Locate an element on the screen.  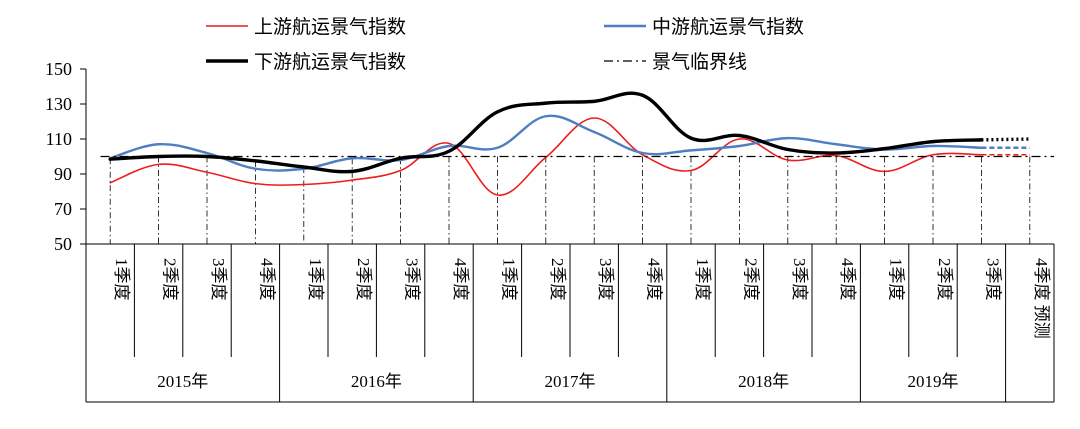
year-label: 2015年 is located at coordinates (182, 381).